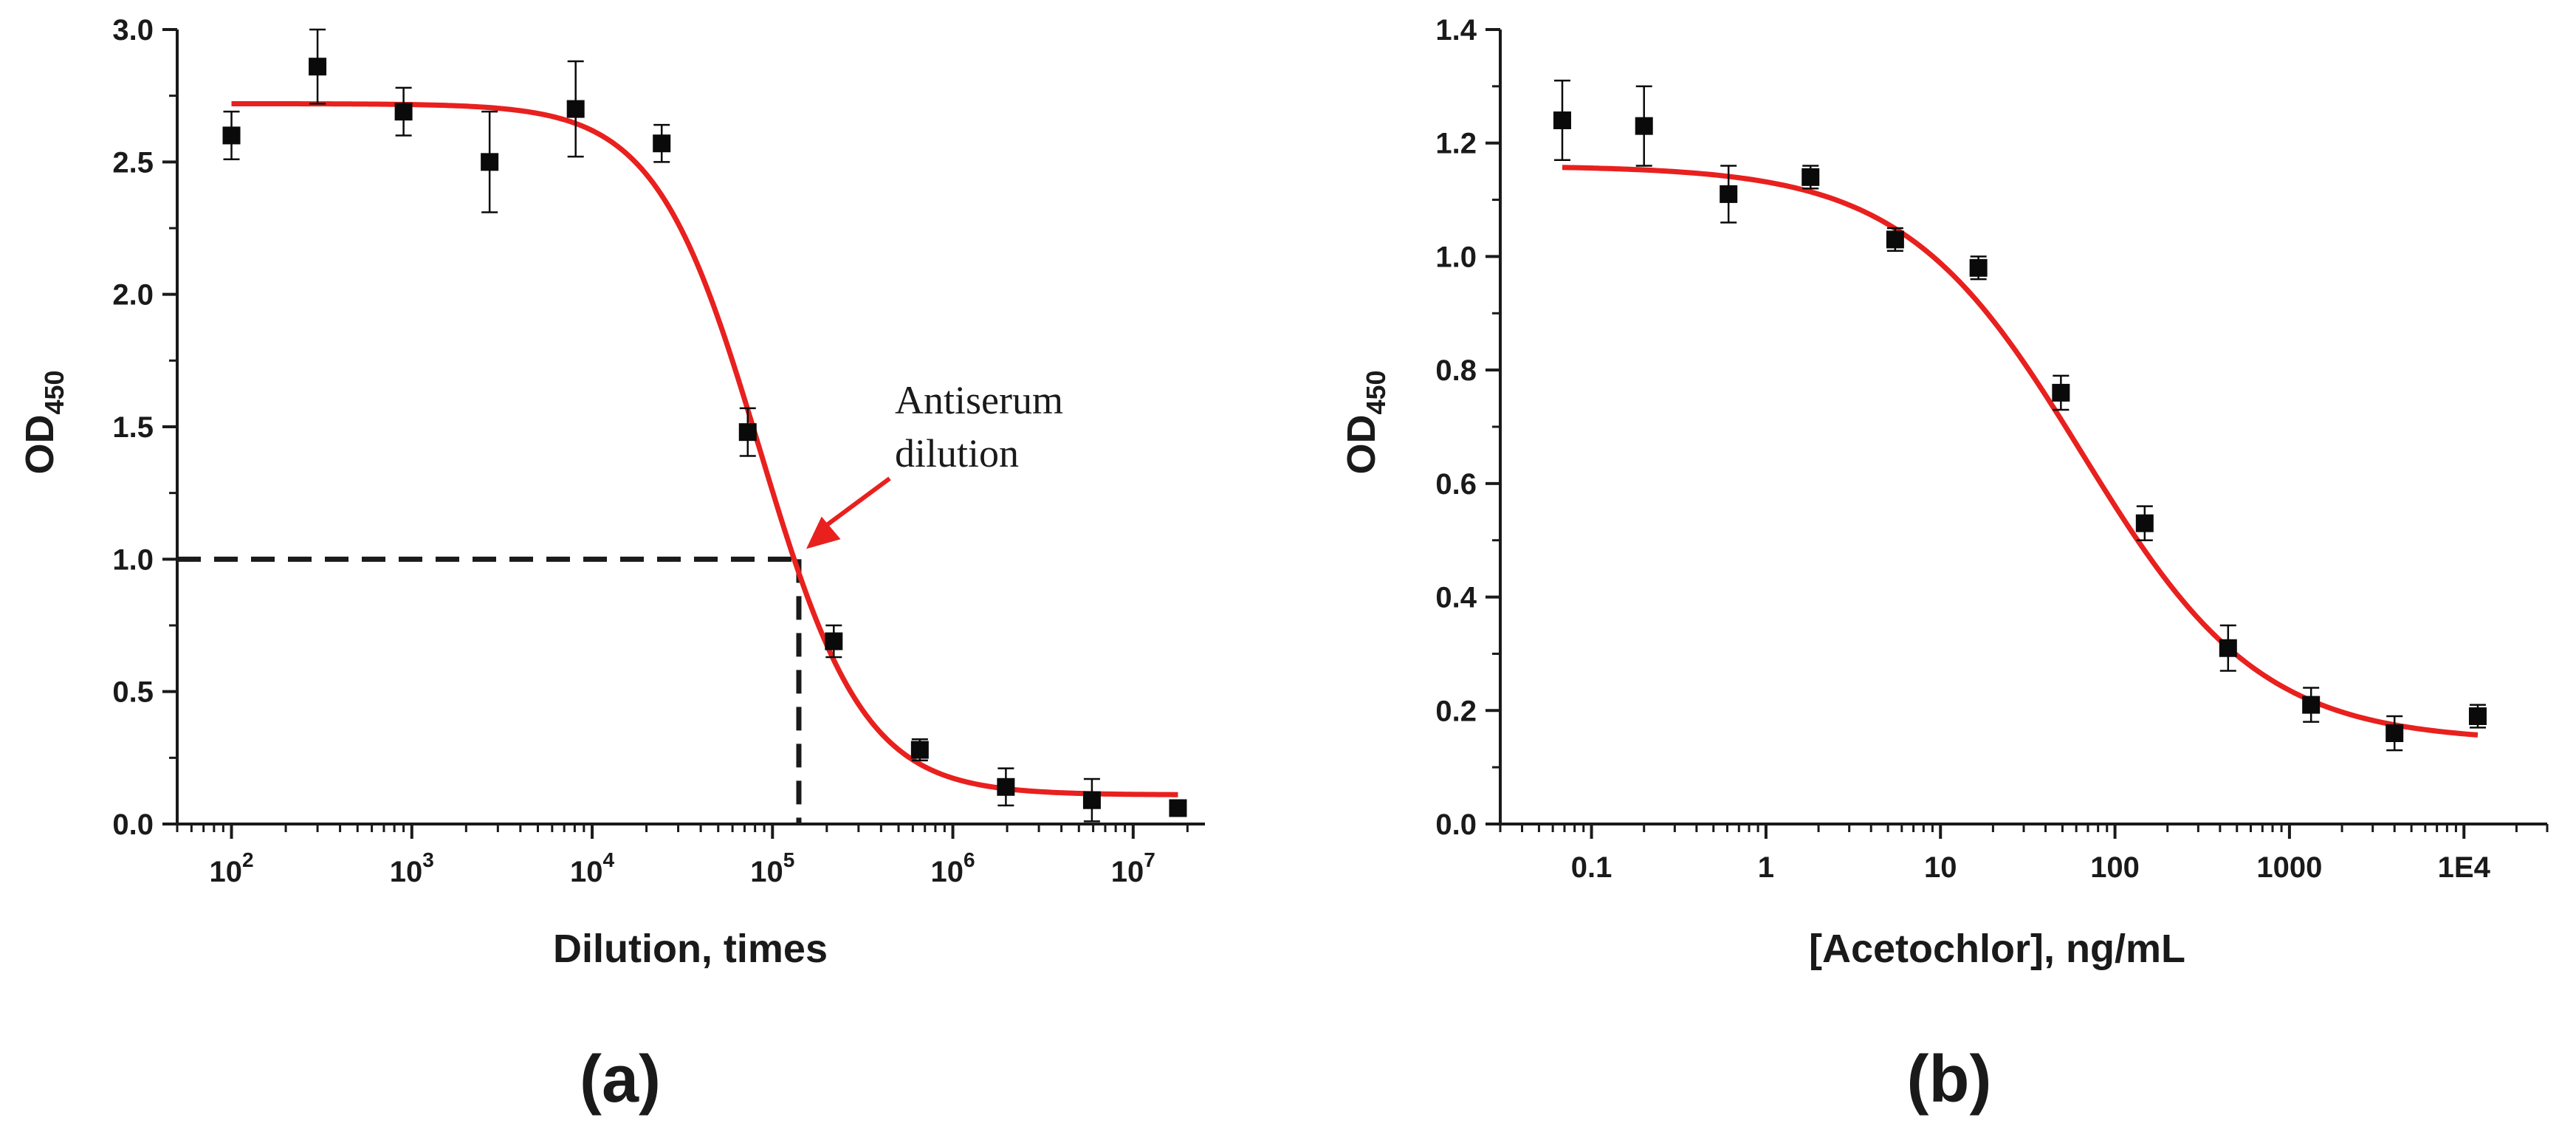  What do you see at coordinates (1456, 711) in the screenshot?
I see `panel-b-y-tick-label: 0.2` at bounding box center [1456, 711].